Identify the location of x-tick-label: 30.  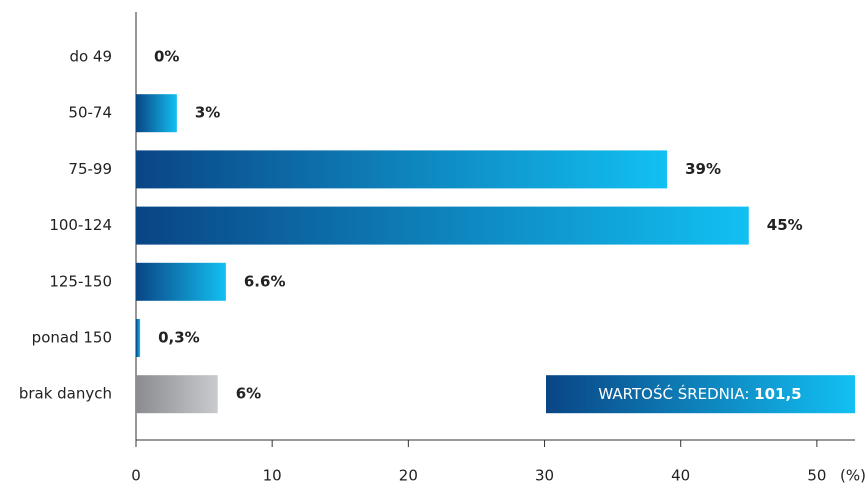
(544, 476).